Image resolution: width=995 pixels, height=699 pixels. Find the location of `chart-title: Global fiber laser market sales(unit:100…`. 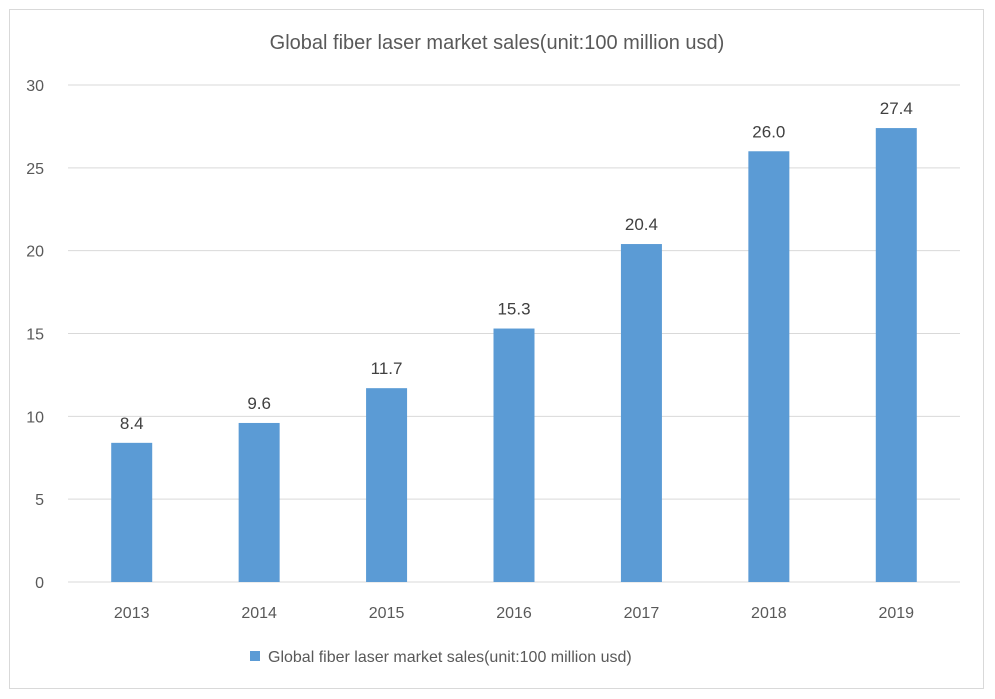

chart-title: Global fiber laser market sales(unit:100… is located at coordinates (497, 43).